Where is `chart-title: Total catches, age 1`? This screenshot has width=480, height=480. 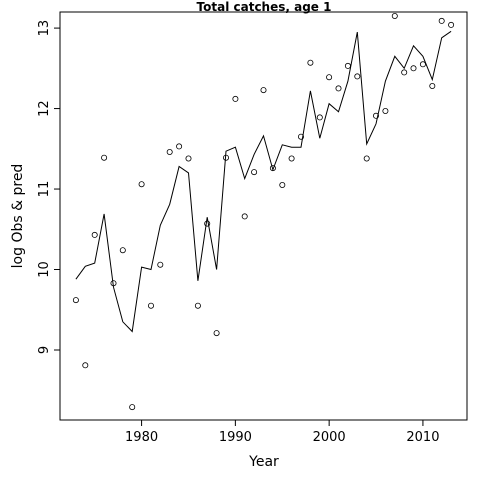
chart-title: Total catches, age 1 is located at coordinates (264, 7).